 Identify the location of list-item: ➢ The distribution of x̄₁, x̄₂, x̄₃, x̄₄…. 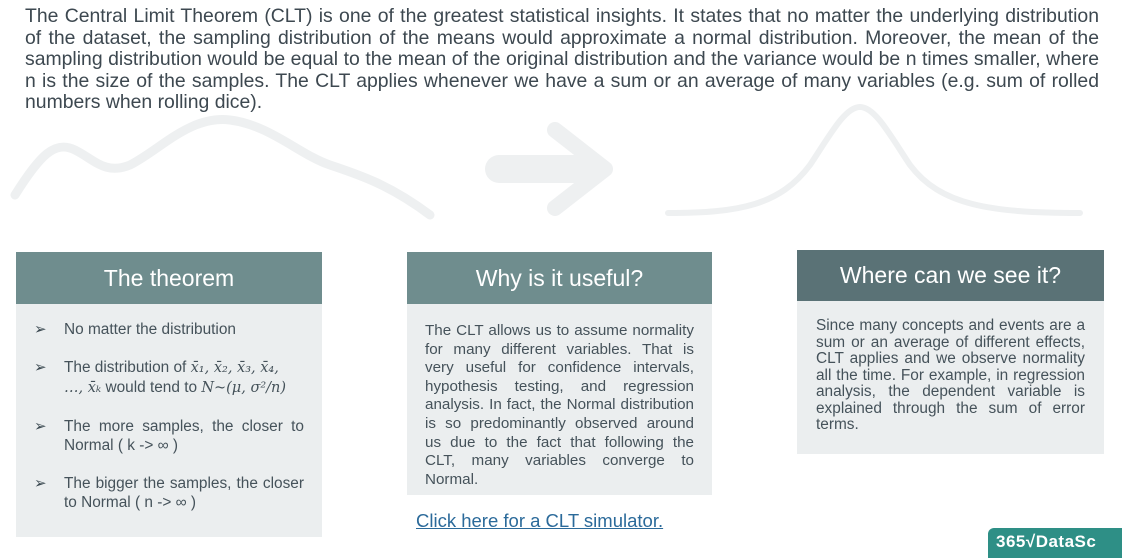
(160, 377).